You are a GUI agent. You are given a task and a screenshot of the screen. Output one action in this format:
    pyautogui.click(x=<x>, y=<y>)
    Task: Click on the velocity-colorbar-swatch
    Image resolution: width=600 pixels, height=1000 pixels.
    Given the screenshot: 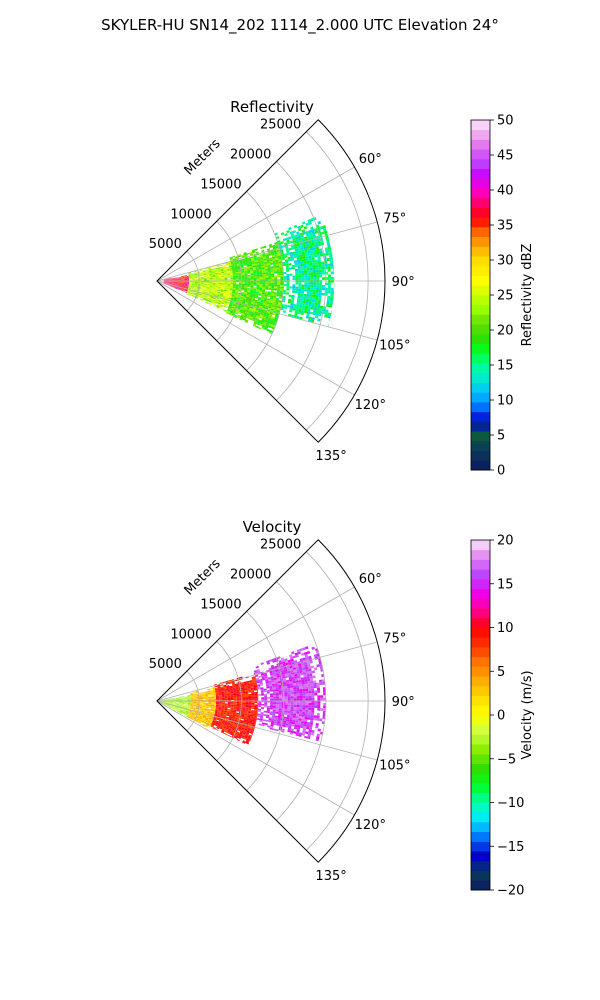 What is the action you would take?
    pyautogui.click(x=480, y=739)
    